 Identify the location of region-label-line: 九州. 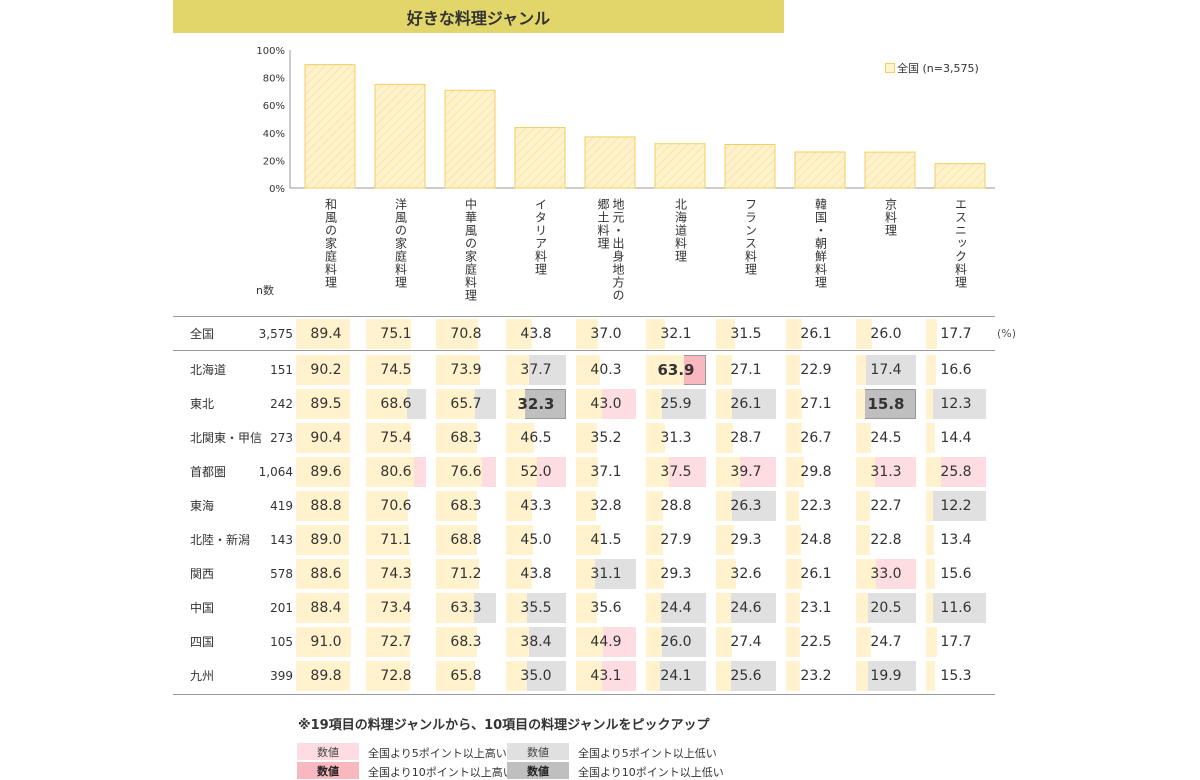
(202, 675).